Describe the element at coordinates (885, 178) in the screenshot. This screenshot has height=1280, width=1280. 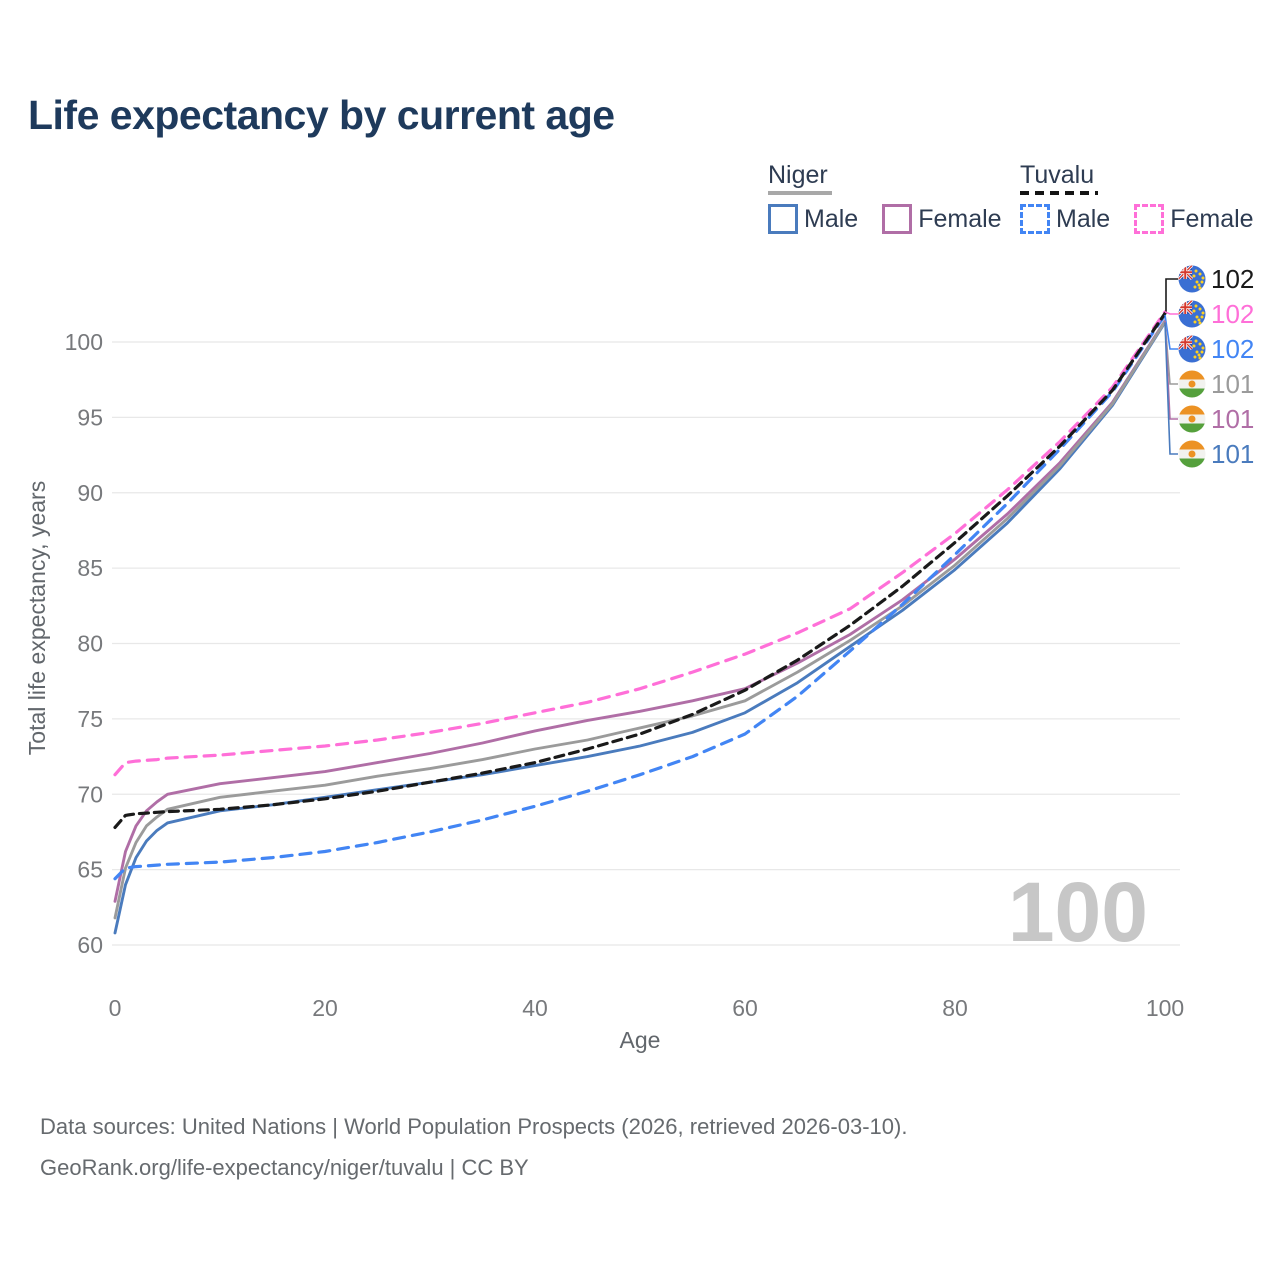
I see `legend-header-niger: Niger` at that location.